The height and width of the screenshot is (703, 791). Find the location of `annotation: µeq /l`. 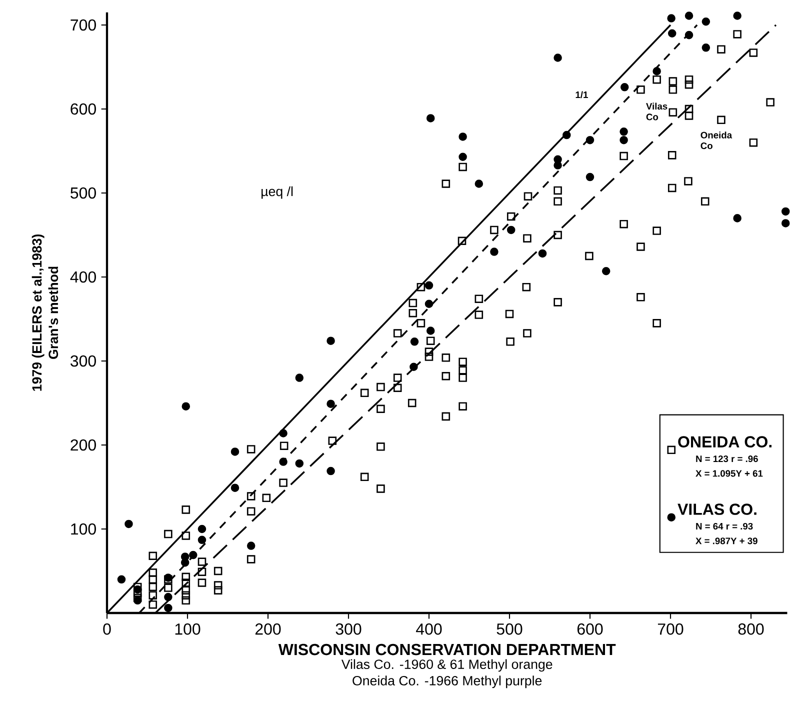

annotation: µeq /l is located at coordinates (277, 192).